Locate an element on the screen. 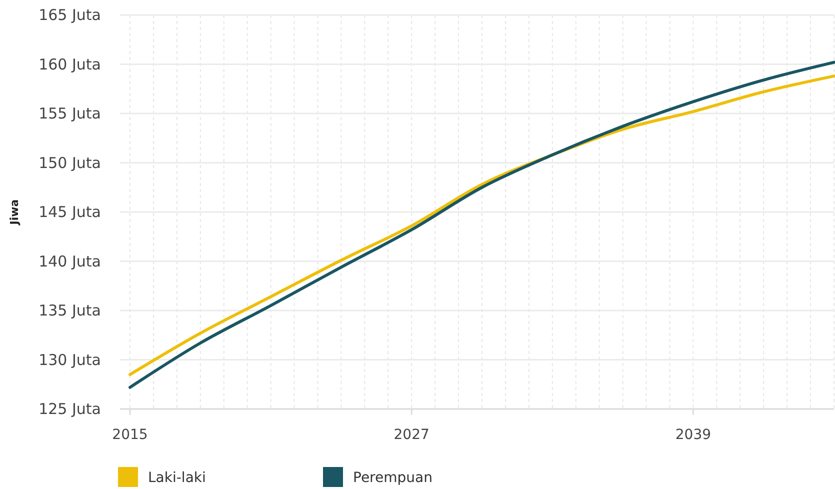 The image size is (835, 489). y-tick-label: 130 Juta is located at coordinates (69, 359).